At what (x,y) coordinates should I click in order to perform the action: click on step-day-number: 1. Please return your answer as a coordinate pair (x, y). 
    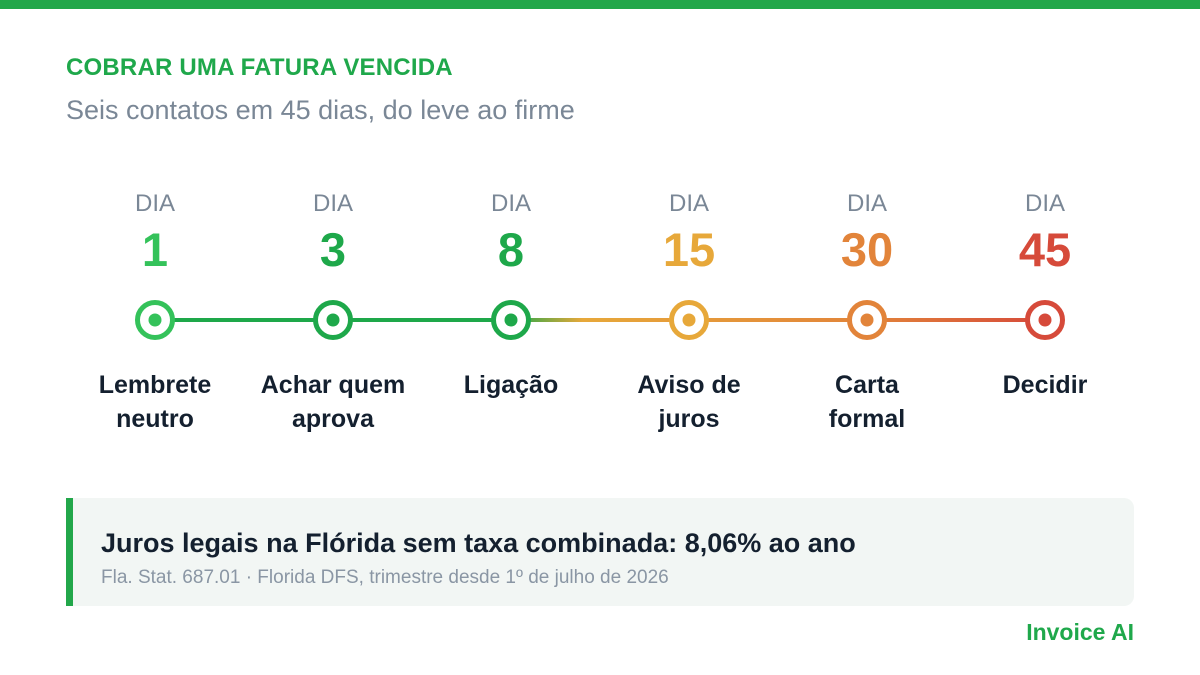
    Looking at the image, I should click on (155, 249).